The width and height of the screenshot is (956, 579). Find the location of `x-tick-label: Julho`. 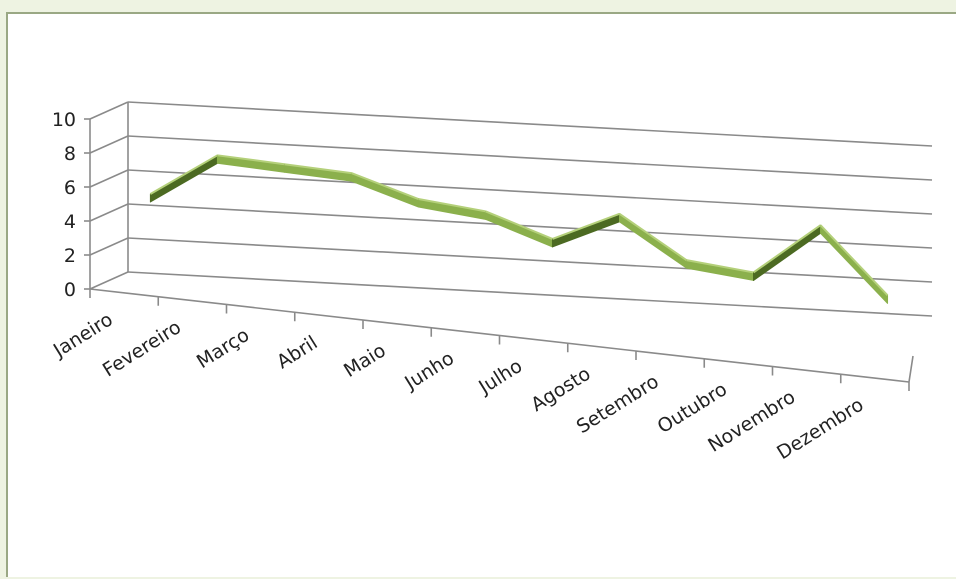

x-tick-label: Julho is located at coordinates (500, 377).